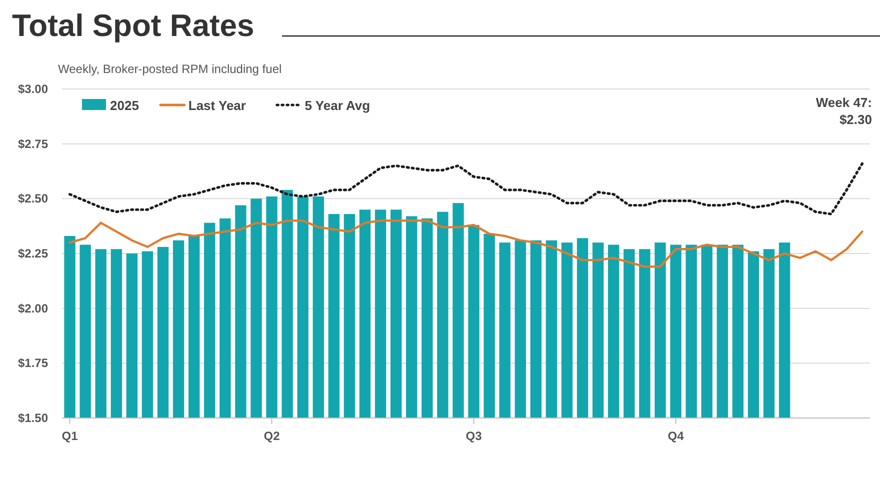 This screenshot has width=880, height=485. What do you see at coordinates (33, 418) in the screenshot?
I see `y-tick-label: $1.50` at bounding box center [33, 418].